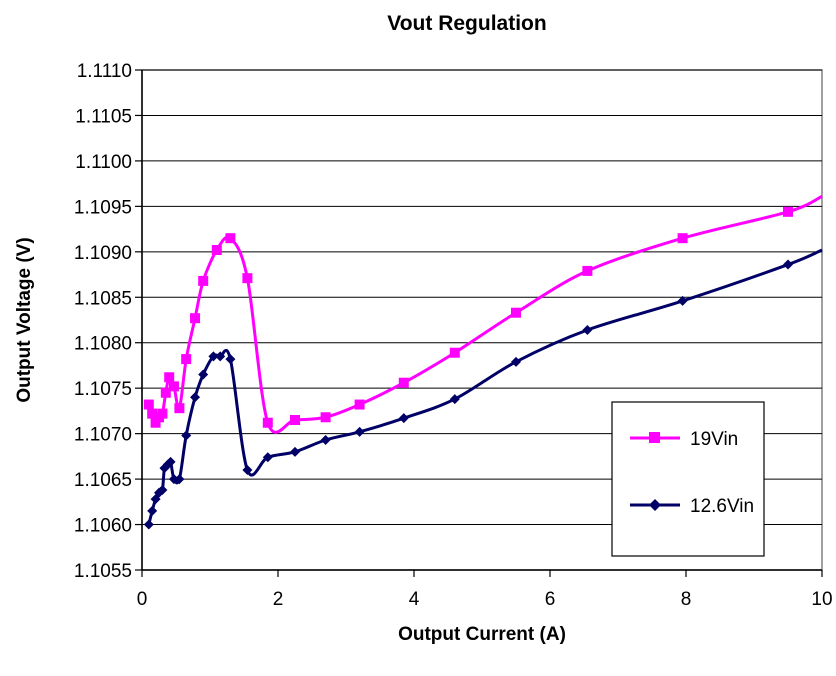 This screenshot has height=676, width=836. What do you see at coordinates (104, 71) in the screenshot?
I see `y-tick-label-1.1110: 1.1110` at bounding box center [104, 71].